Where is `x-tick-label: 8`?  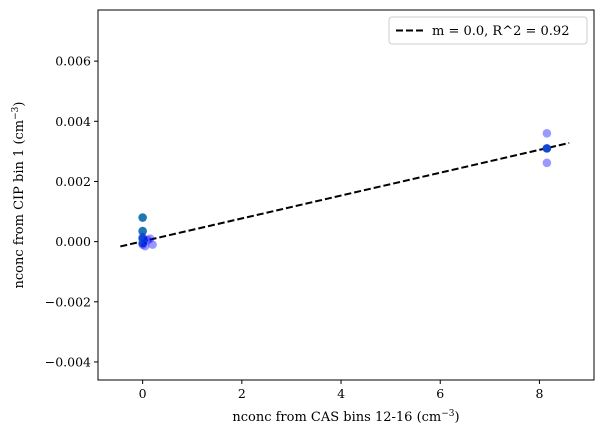 x-tick-label: 8 is located at coordinates (539, 393).